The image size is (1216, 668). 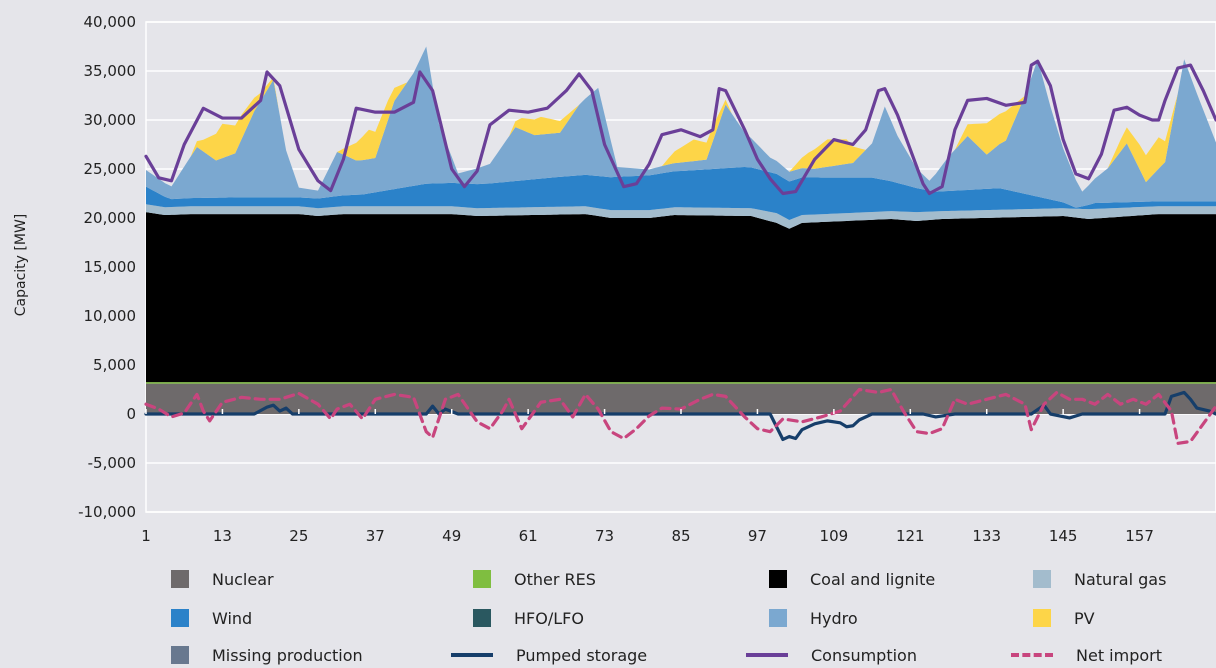 What do you see at coordinates (107, 512) in the screenshot?
I see `y-tick-label: -10,000` at bounding box center [107, 512].